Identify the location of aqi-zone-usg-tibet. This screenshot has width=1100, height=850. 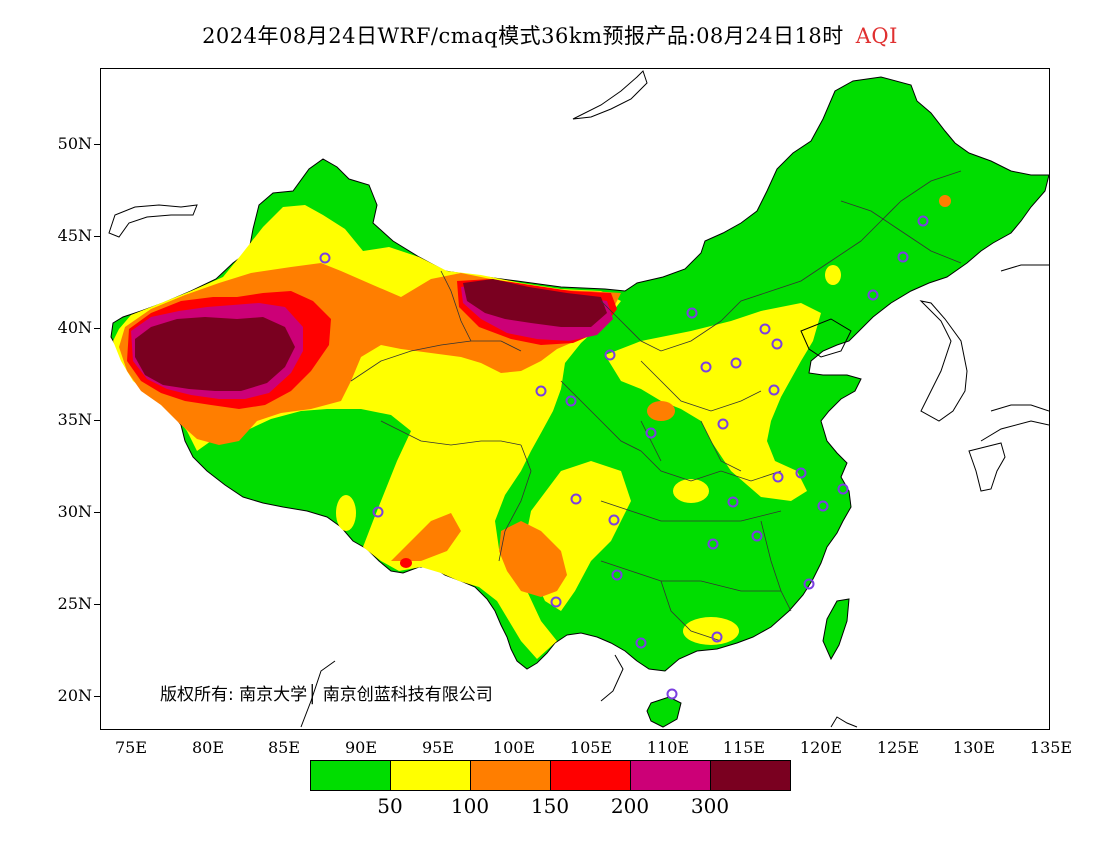
(426, 537).